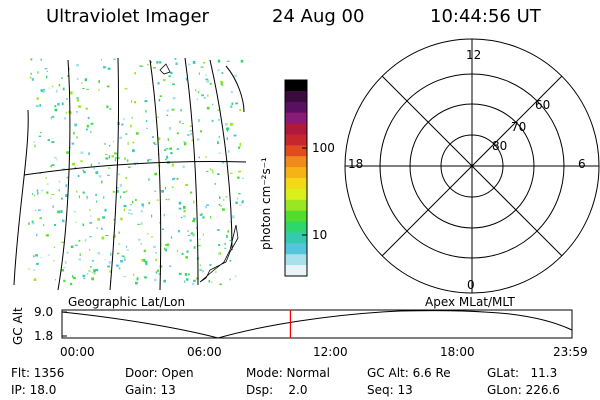 The image size is (600, 400). What do you see at coordinates (457, 352) in the screenshot?
I see `x-tick-1800: 18:00` at bounding box center [457, 352].